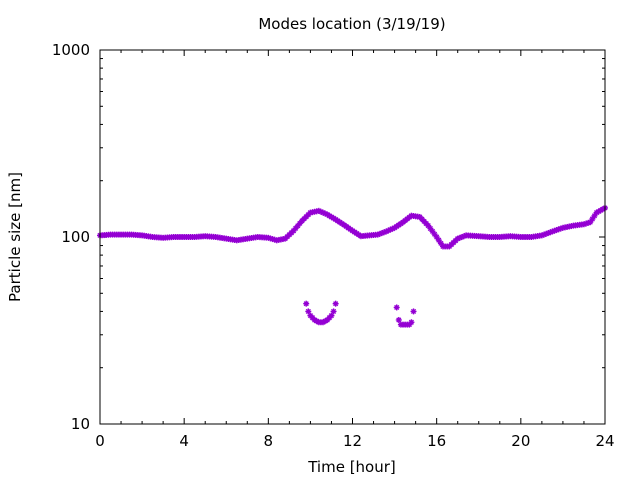  What do you see at coordinates (520, 441) in the screenshot?
I see `x-tick-label: 20` at bounding box center [520, 441].